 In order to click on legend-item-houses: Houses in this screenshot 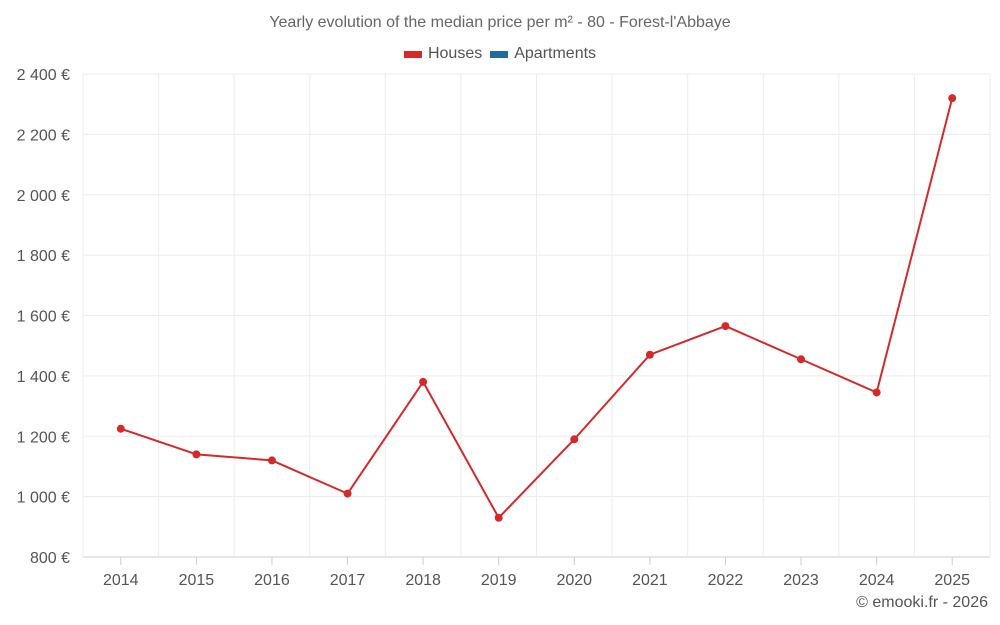, I will do `click(443, 54)`.